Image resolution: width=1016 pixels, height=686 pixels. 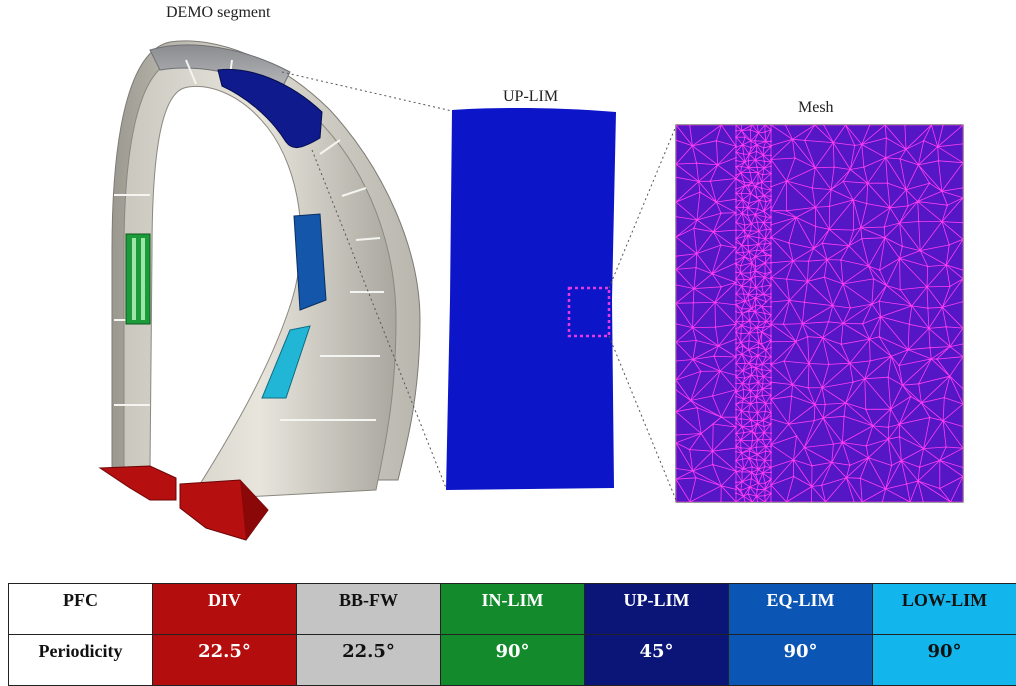 What do you see at coordinates (816, 108) in the screenshot?
I see `mesh-label: Mesh` at bounding box center [816, 108].